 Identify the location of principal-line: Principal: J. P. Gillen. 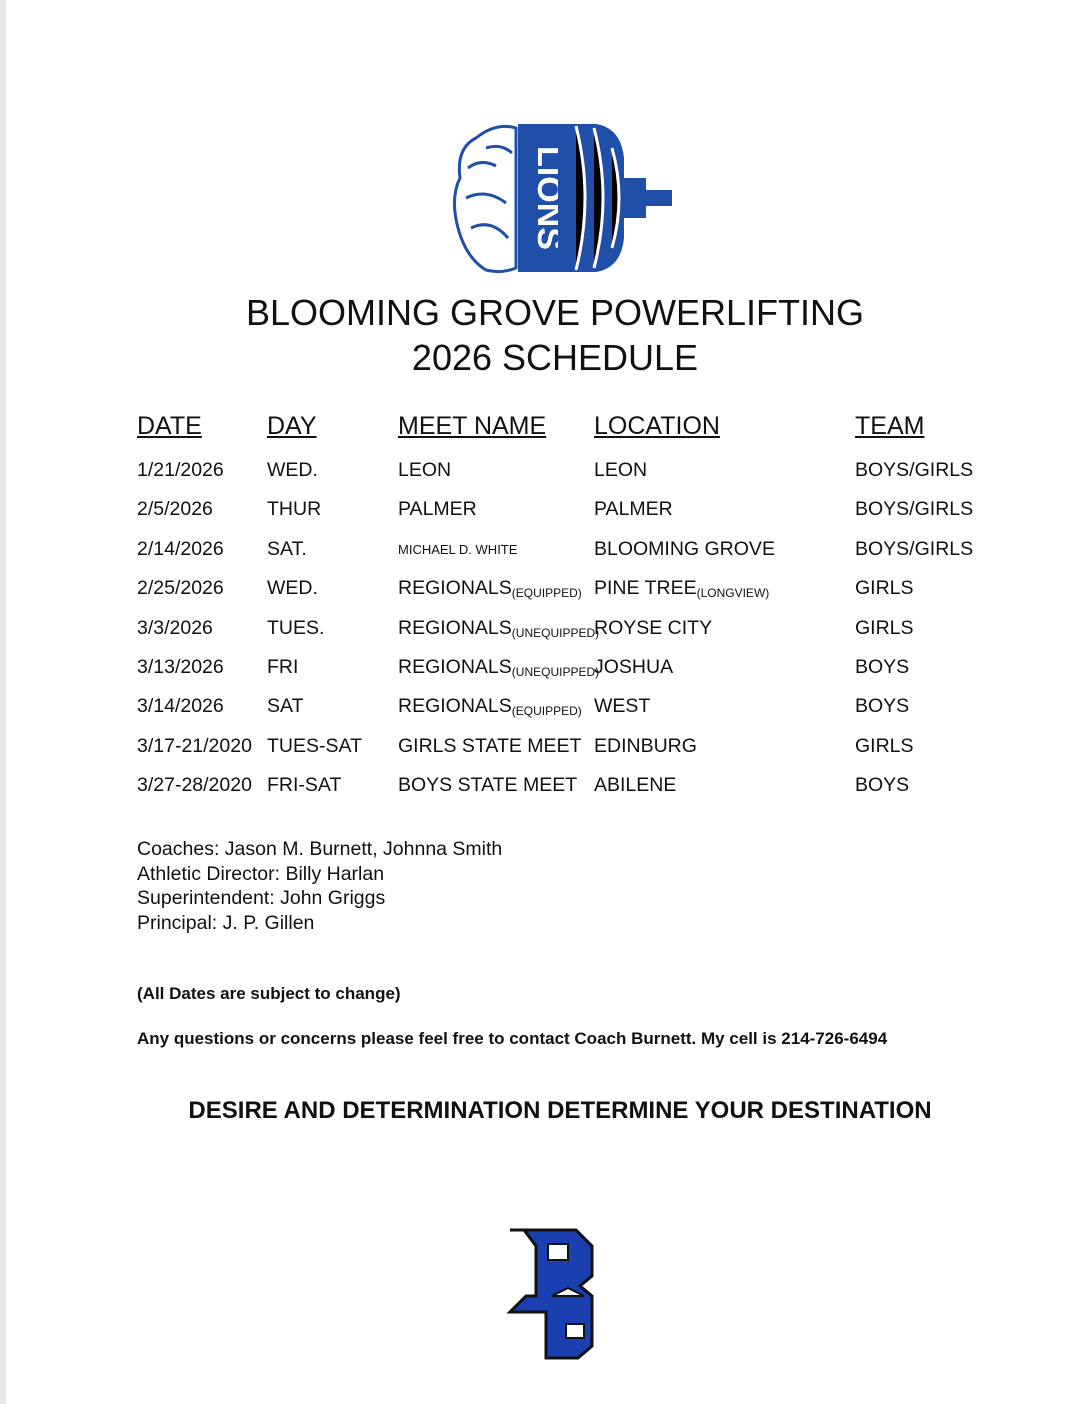
(226, 923).